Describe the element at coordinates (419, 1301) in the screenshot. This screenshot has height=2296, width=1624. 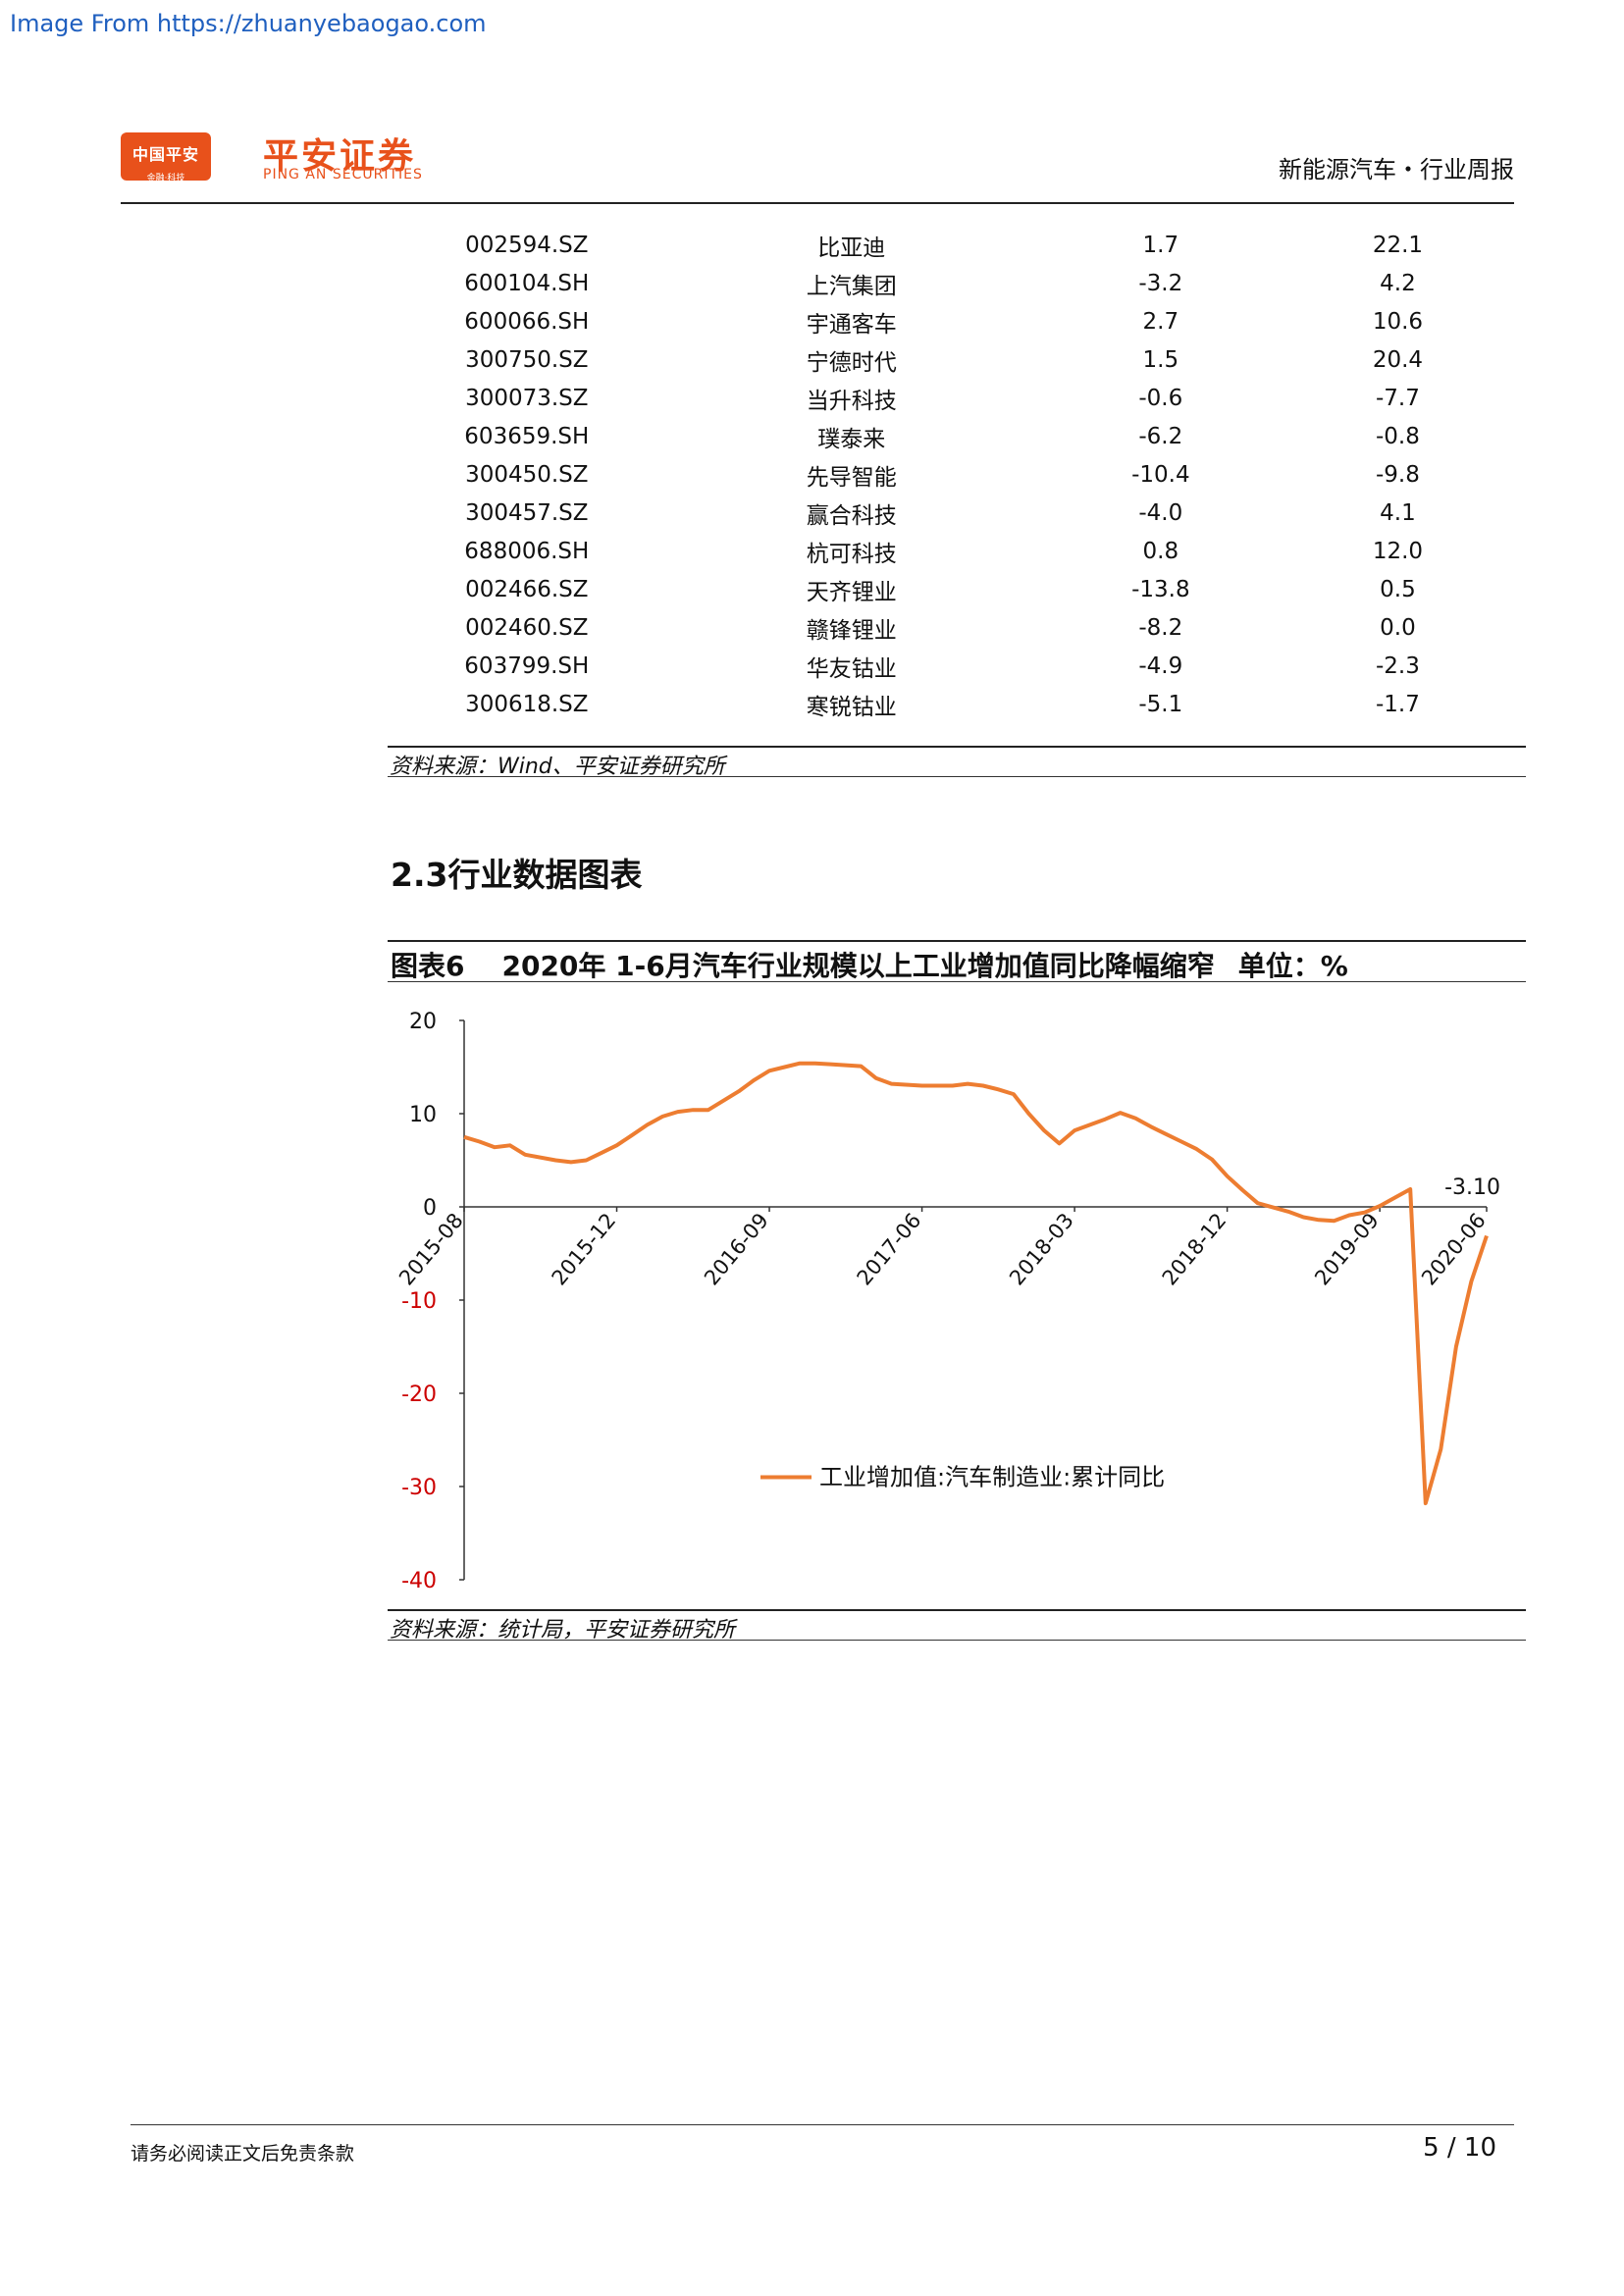
I see `y-tick-label: -10` at that location.